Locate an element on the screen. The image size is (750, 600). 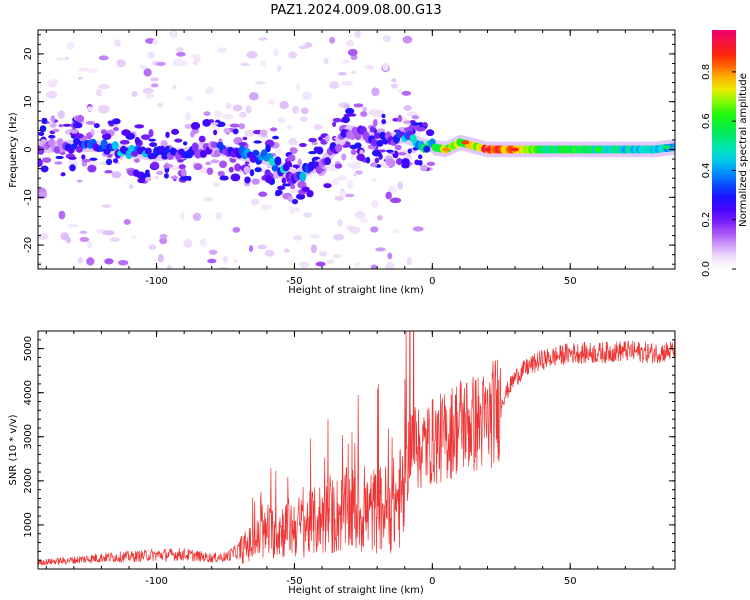
ridge-peak is located at coordinates (597, 149).